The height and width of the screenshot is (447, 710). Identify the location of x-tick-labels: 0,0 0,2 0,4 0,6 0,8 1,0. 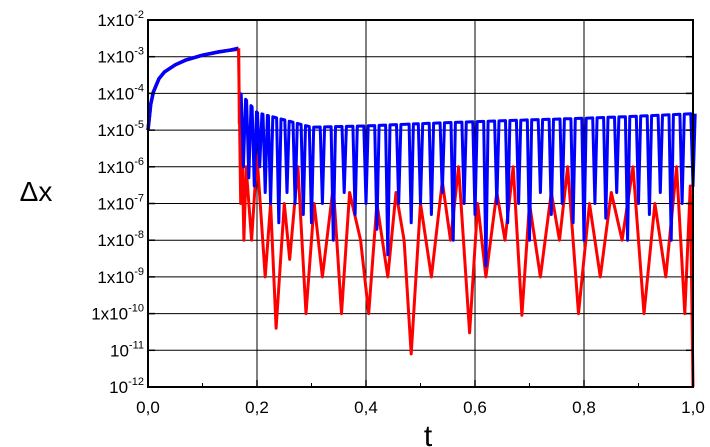
(420, 407).